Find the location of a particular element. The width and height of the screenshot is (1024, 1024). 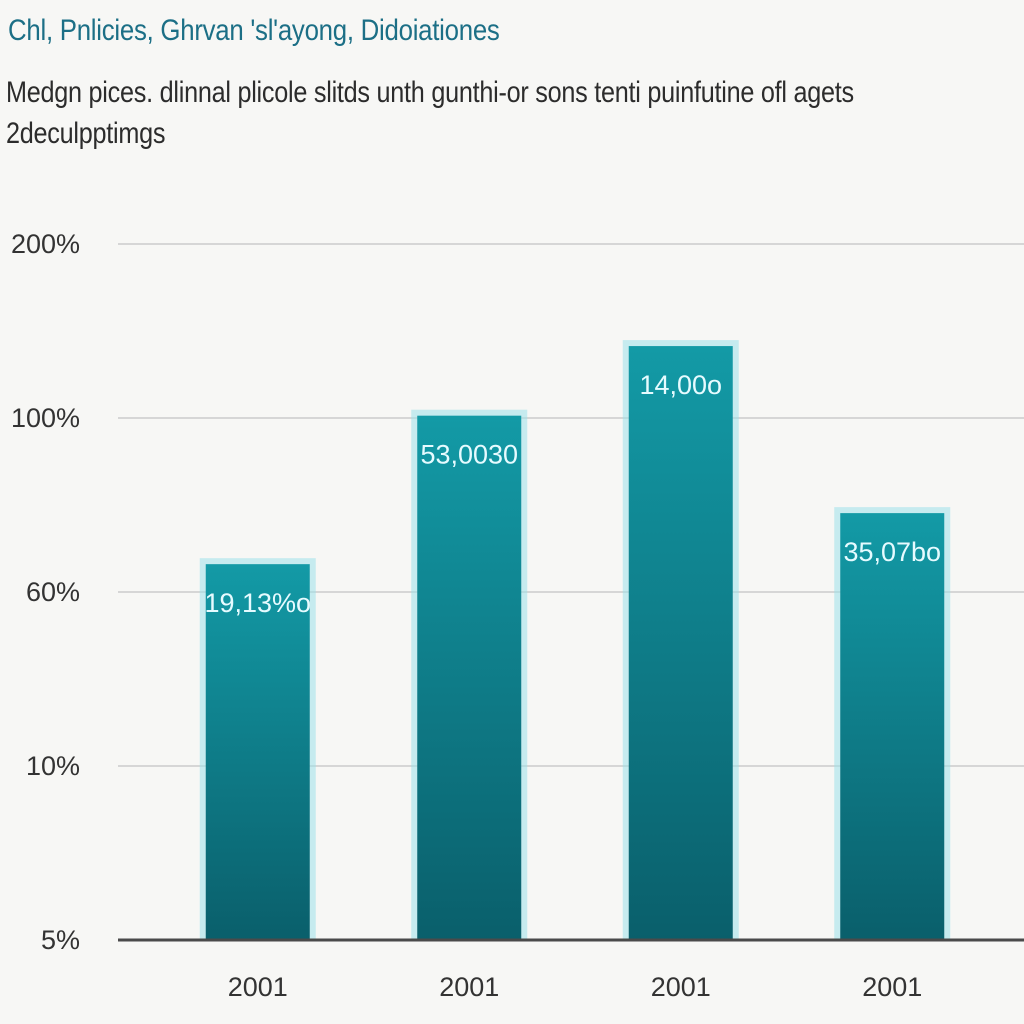

bar-value-label: 14,00o is located at coordinates (680, 385).